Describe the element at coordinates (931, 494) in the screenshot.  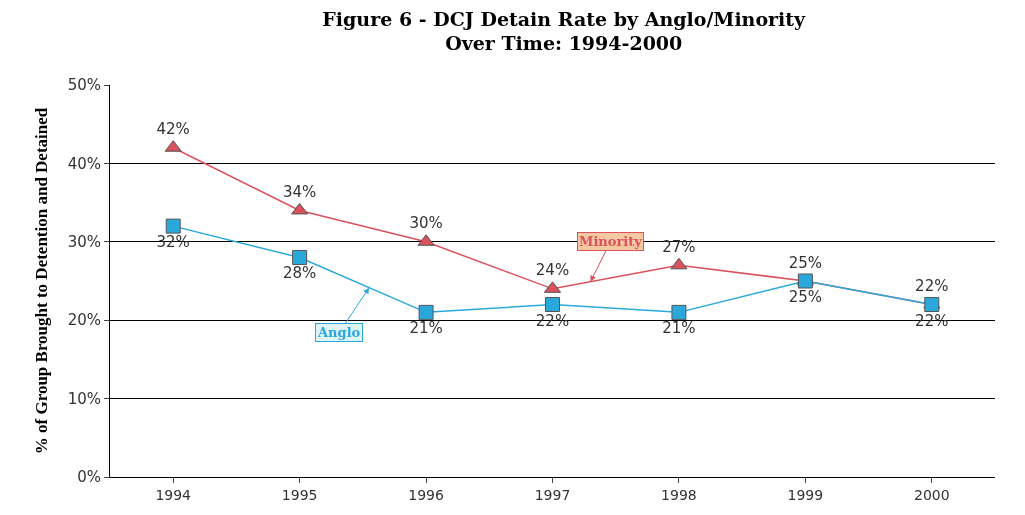
I see `x-tick-label: 2000` at that location.